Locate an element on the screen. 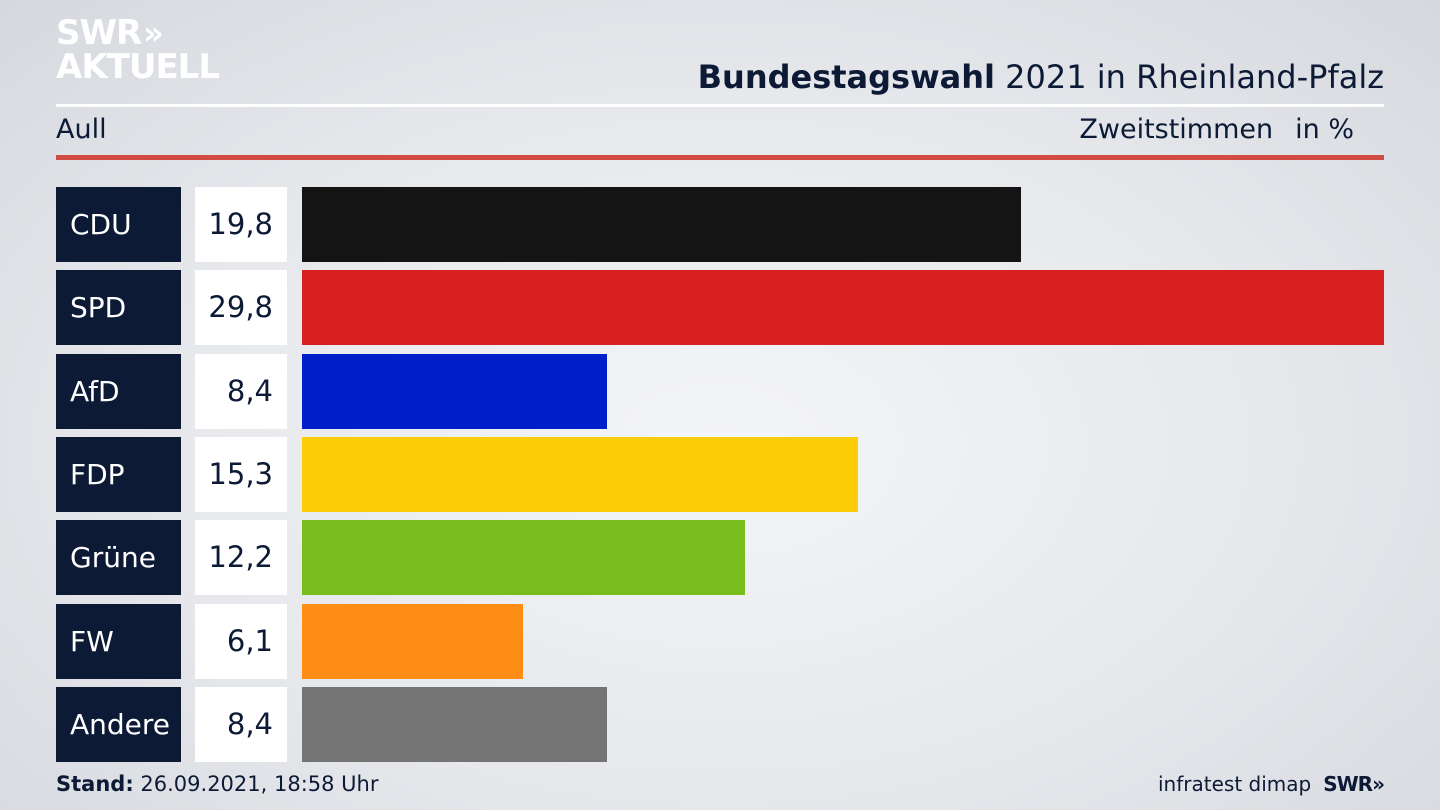 This screenshot has height=810, width=1440. stand-timestamp: Stand: 26.09.2021, 18:58 Uhr is located at coordinates (217, 784).